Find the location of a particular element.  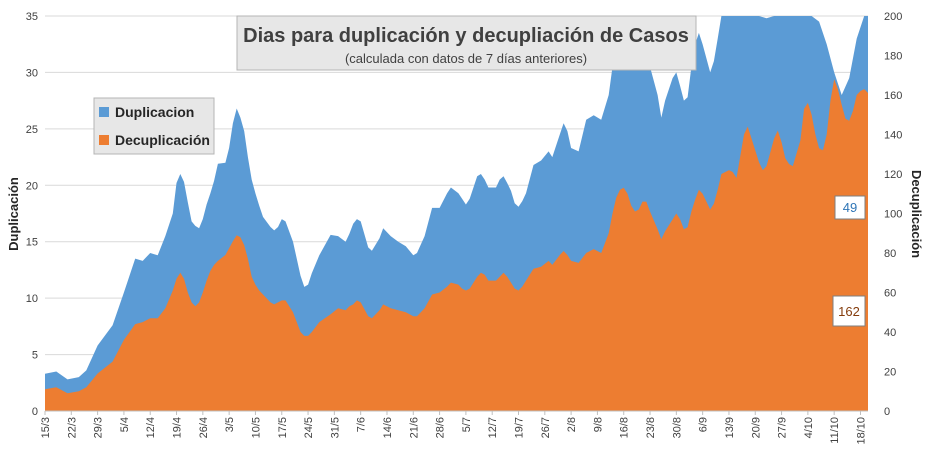

x-tick-label-16: 5/7 is located at coordinates (467, 424).